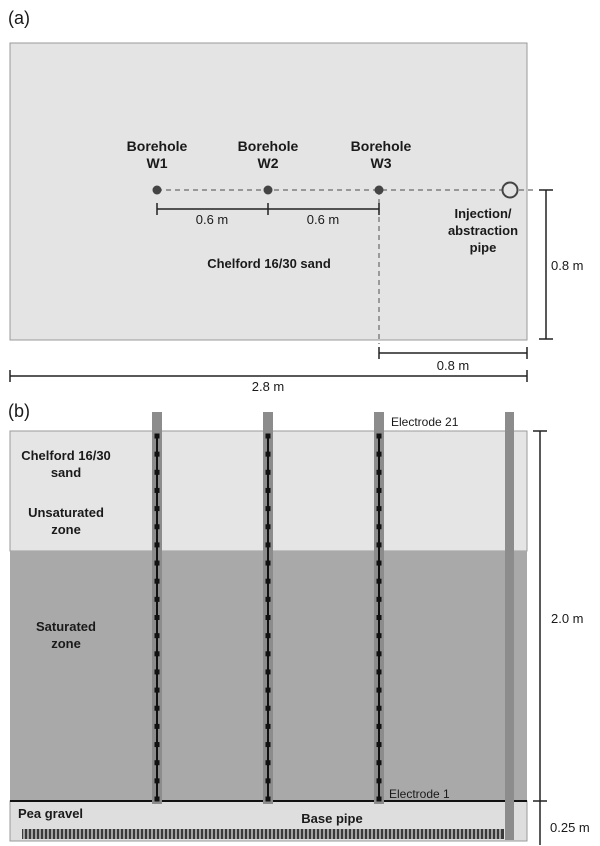 The height and width of the screenshot is (846, 600). What do you see at coordinates (268, 163) in the screenshot?
I see `borehole-w2-id: W2` at bounding box center [268, 163].